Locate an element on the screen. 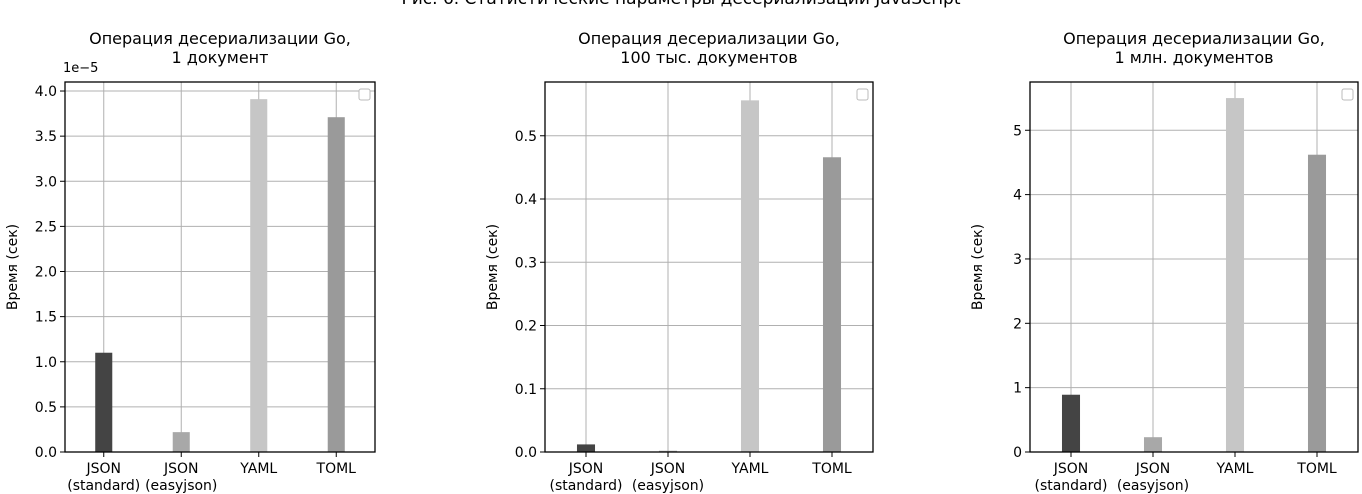 Image resolution: width=1362 pixels, height=494 pixels. y-tick-label: 1.5 is located at coordinates (46, 318).